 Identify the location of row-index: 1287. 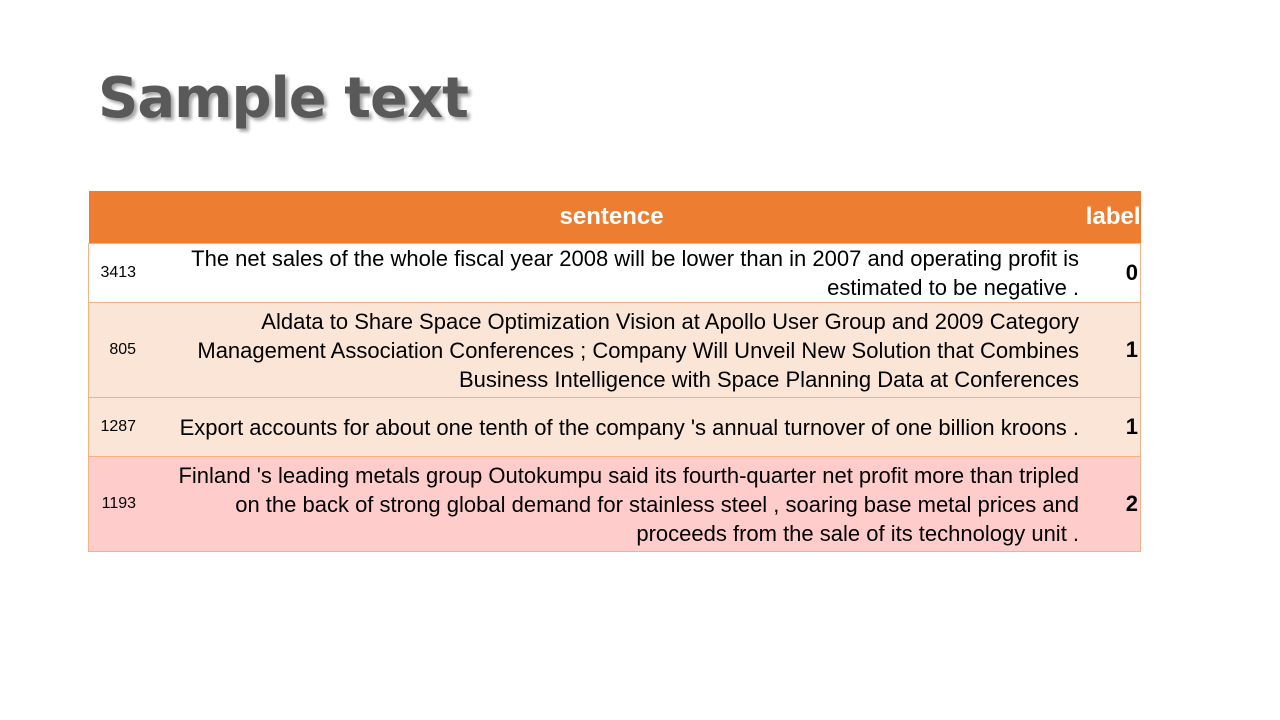
(116, 427).